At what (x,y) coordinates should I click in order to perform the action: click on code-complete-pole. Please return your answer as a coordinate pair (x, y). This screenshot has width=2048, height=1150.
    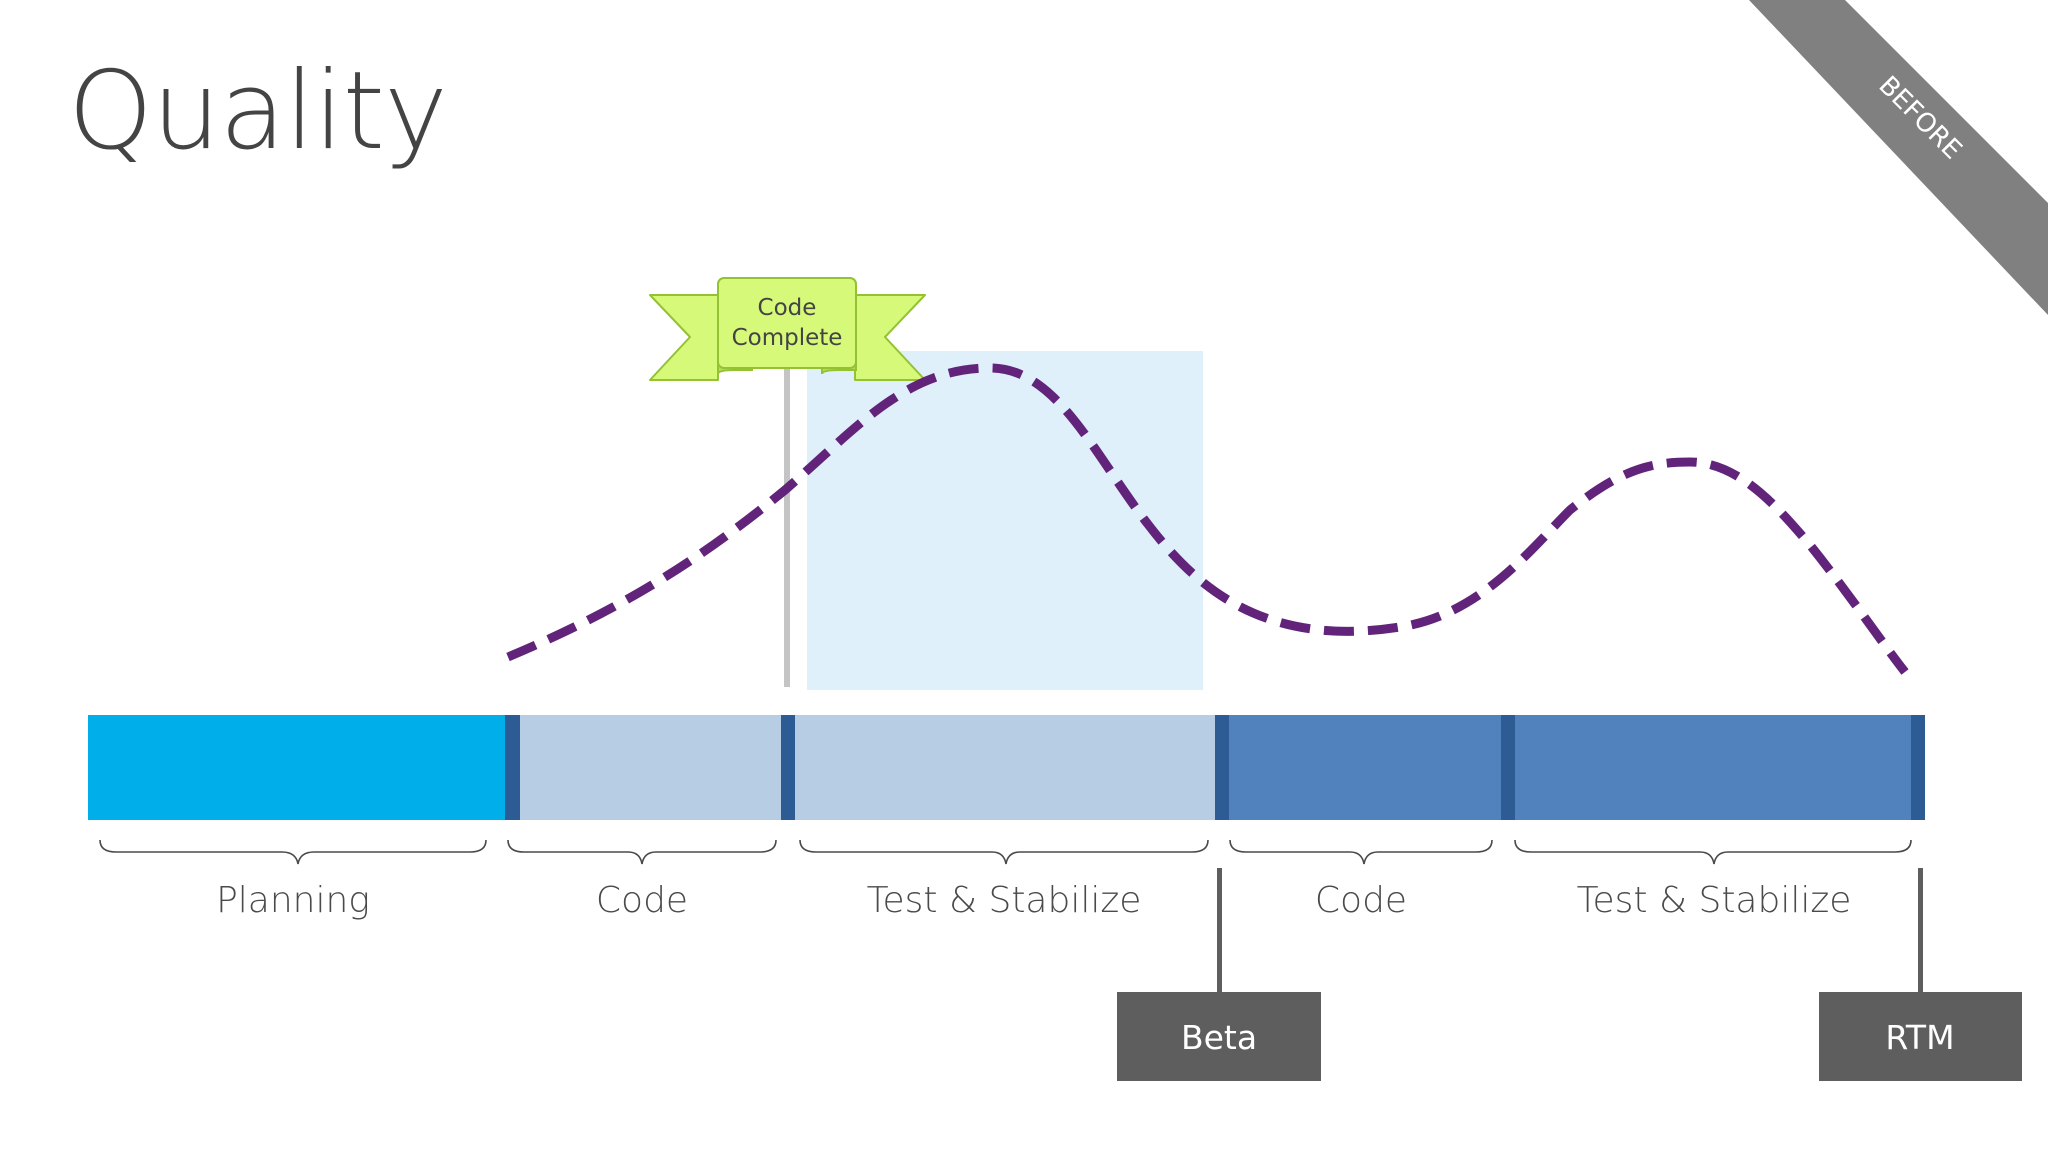
    Looking at the image, I should click on (787, 527).